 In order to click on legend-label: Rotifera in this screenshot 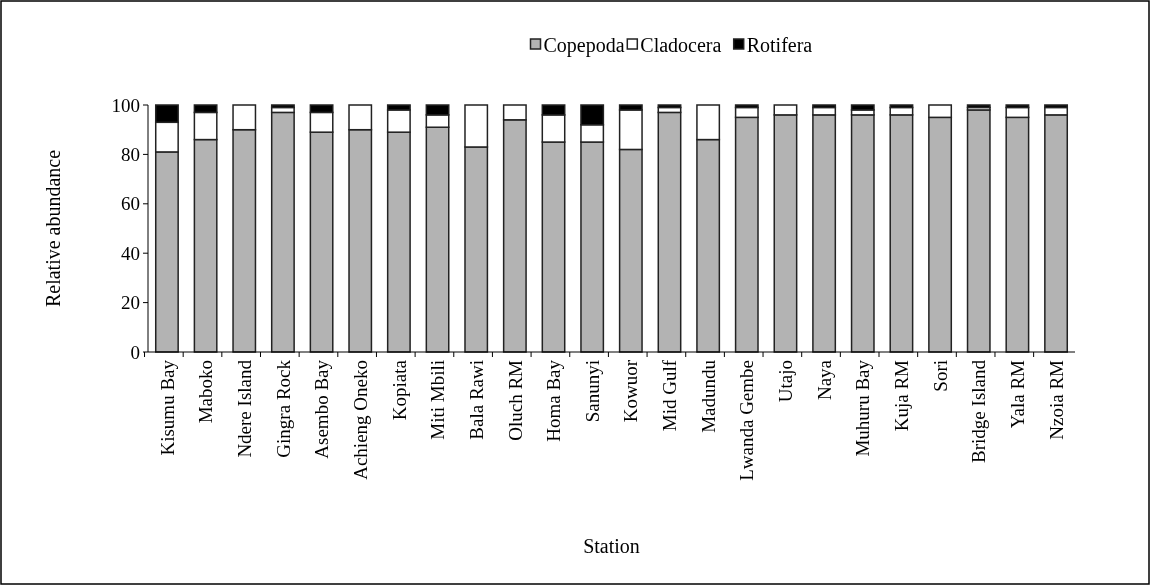, I will do `click(779, 45)`.